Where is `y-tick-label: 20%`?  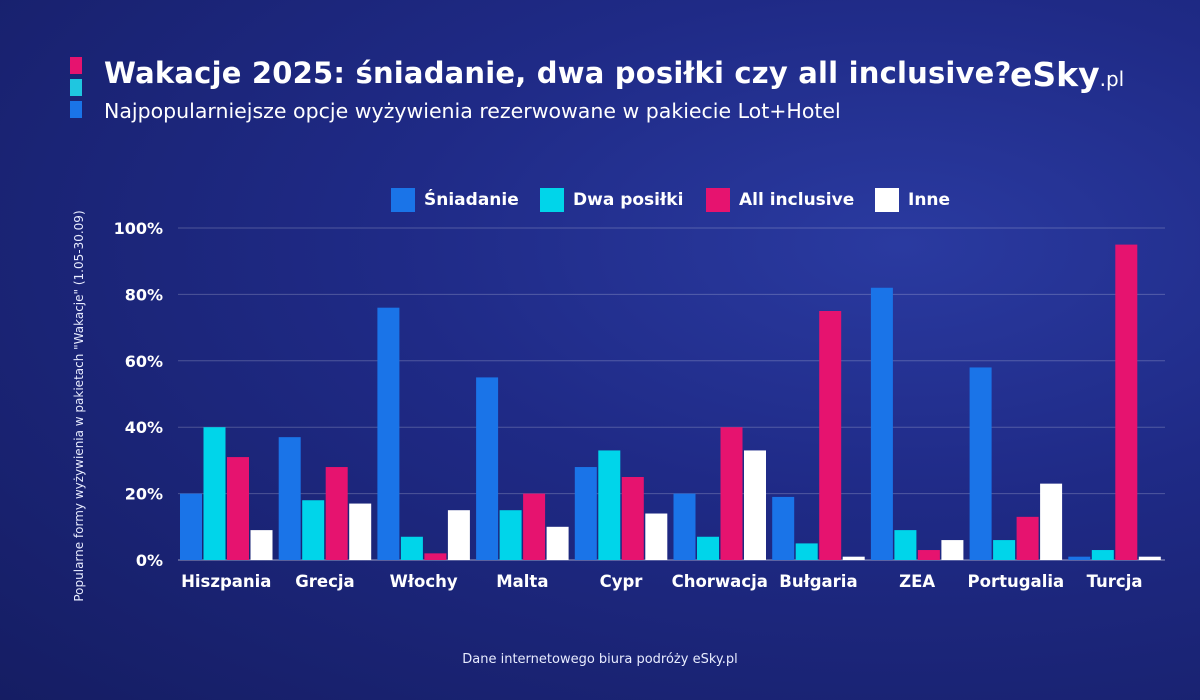 y-tick-label: 20% is located at coordinates (144, 494).